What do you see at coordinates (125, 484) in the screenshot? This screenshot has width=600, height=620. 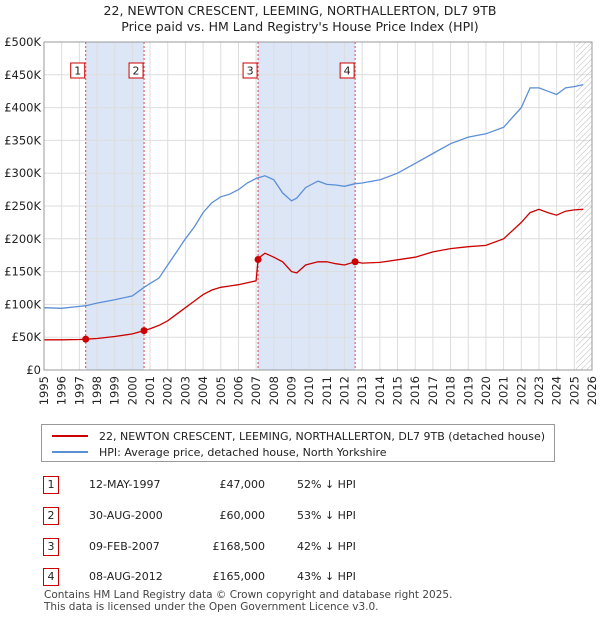 I see `sale-date: 12-MAY-1997` at bounding box center [125, 484].